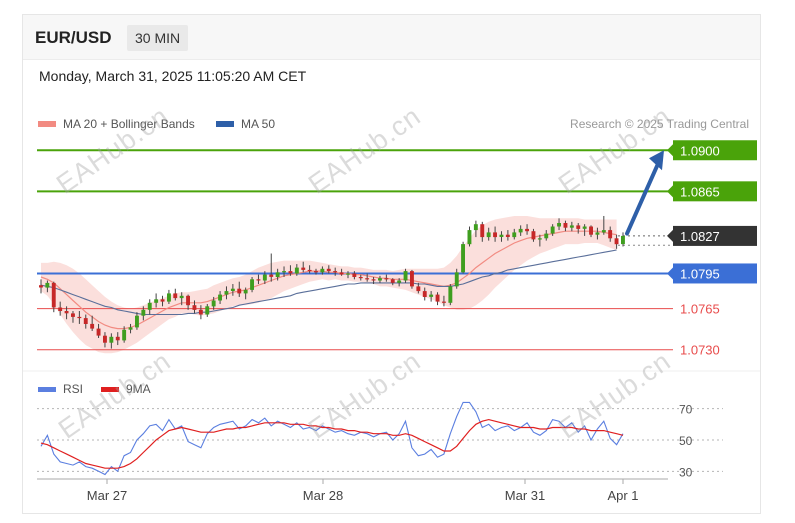 This screenshot has height=523, width=795. Describe the element at coordinates (643, 196) in the screenshot. I see `forecast-arrow-shaft` at that location.